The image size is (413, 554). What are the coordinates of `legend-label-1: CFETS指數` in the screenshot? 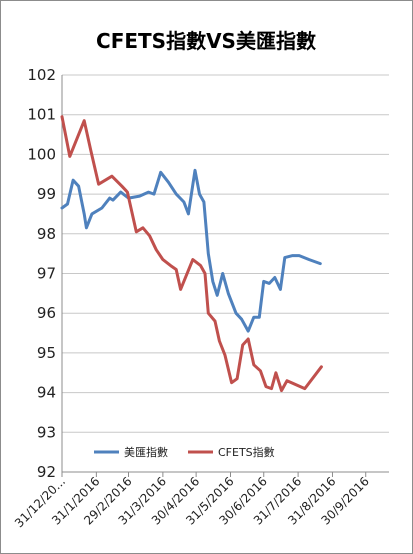 It's located at (246, 452).